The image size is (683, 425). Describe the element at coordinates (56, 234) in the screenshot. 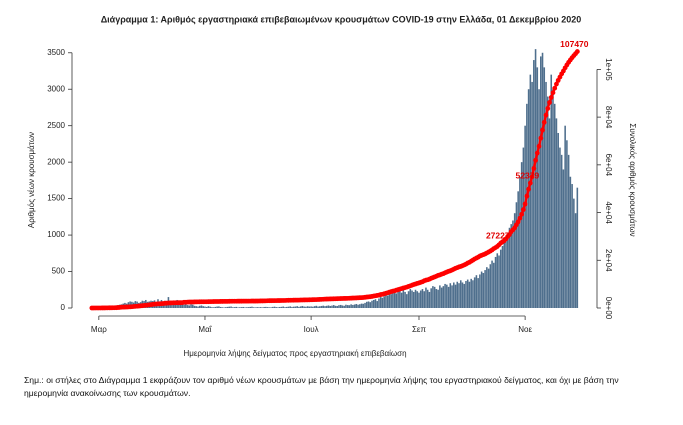

I see `y-tick-label: 1000` at that location.